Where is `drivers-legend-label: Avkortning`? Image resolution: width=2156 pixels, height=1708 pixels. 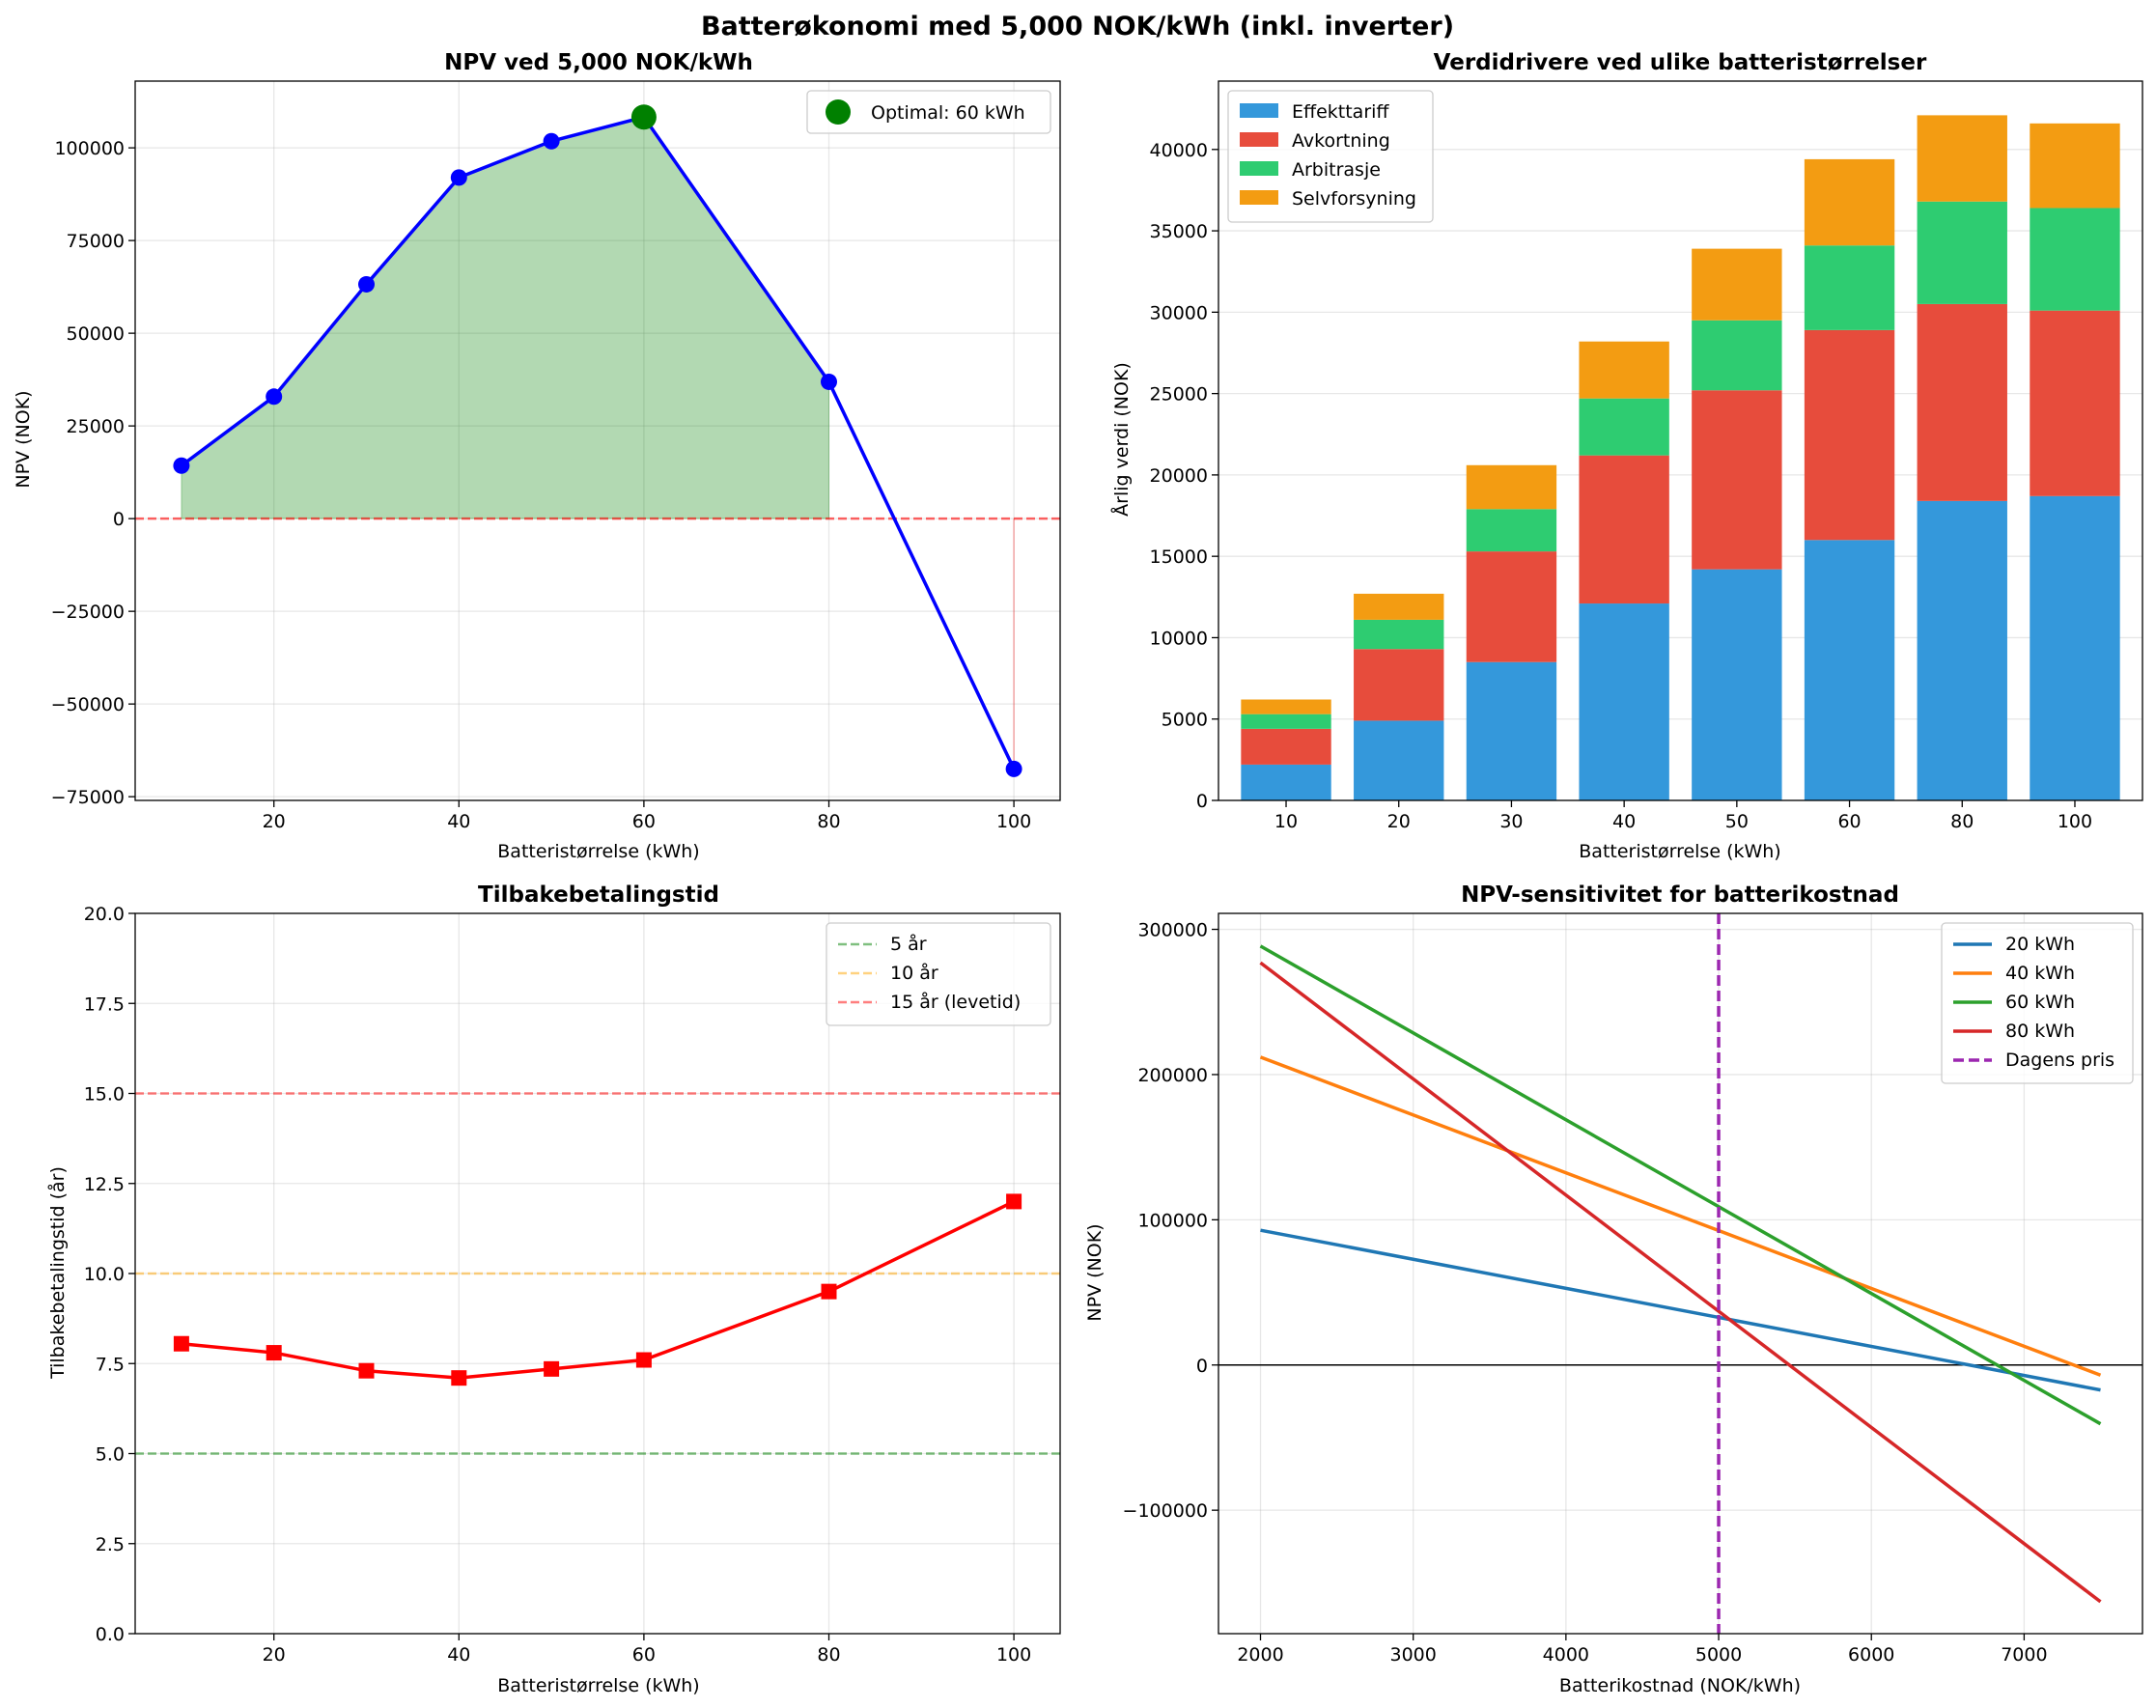
drivers-legend-label: Avkortning is located at coordinates (1341, 141).